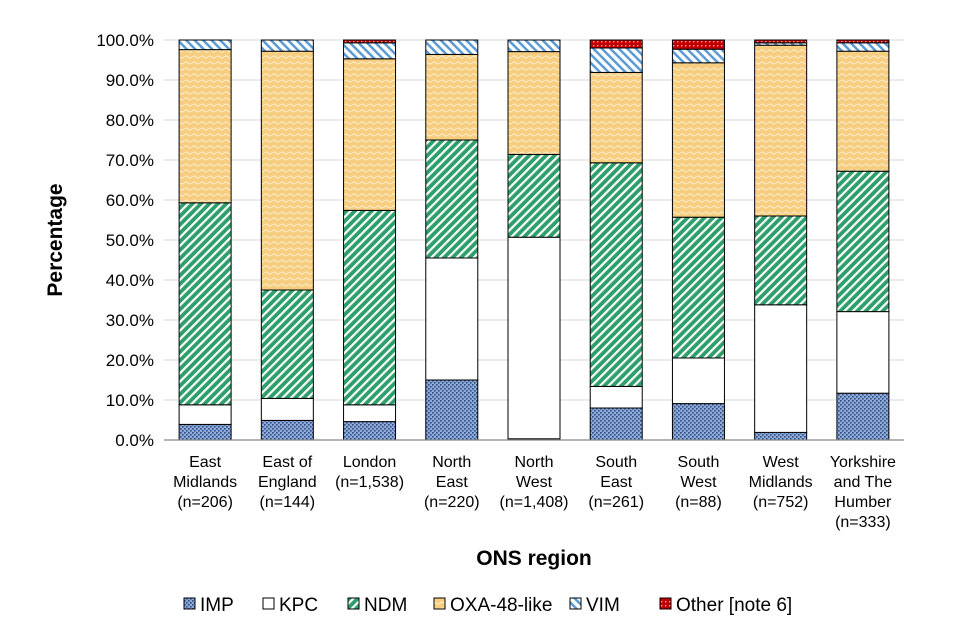 This screenshot has height=640, width=960. I want to click on x-axis-title: ONS region, so click(534, 558).